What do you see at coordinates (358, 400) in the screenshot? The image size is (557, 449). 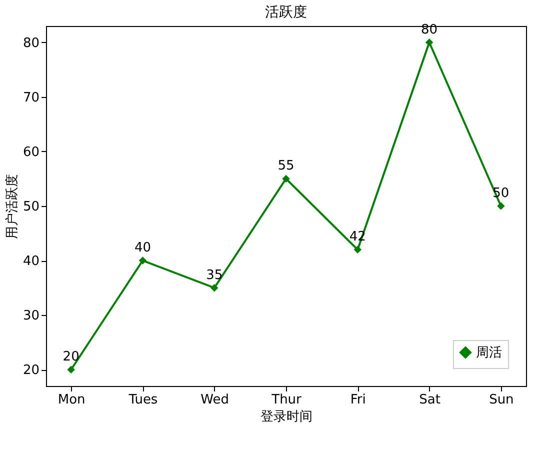 I see `x-tick-label: Fri` at bounding box center [358, 400].